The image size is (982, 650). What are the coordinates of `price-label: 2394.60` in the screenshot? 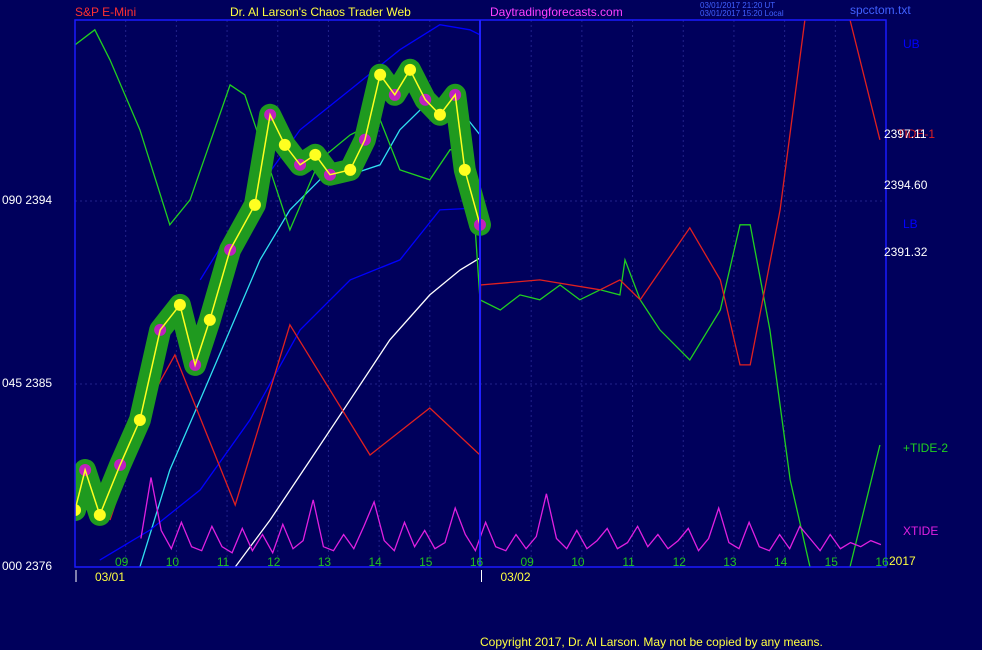 It's located at (906, 185).